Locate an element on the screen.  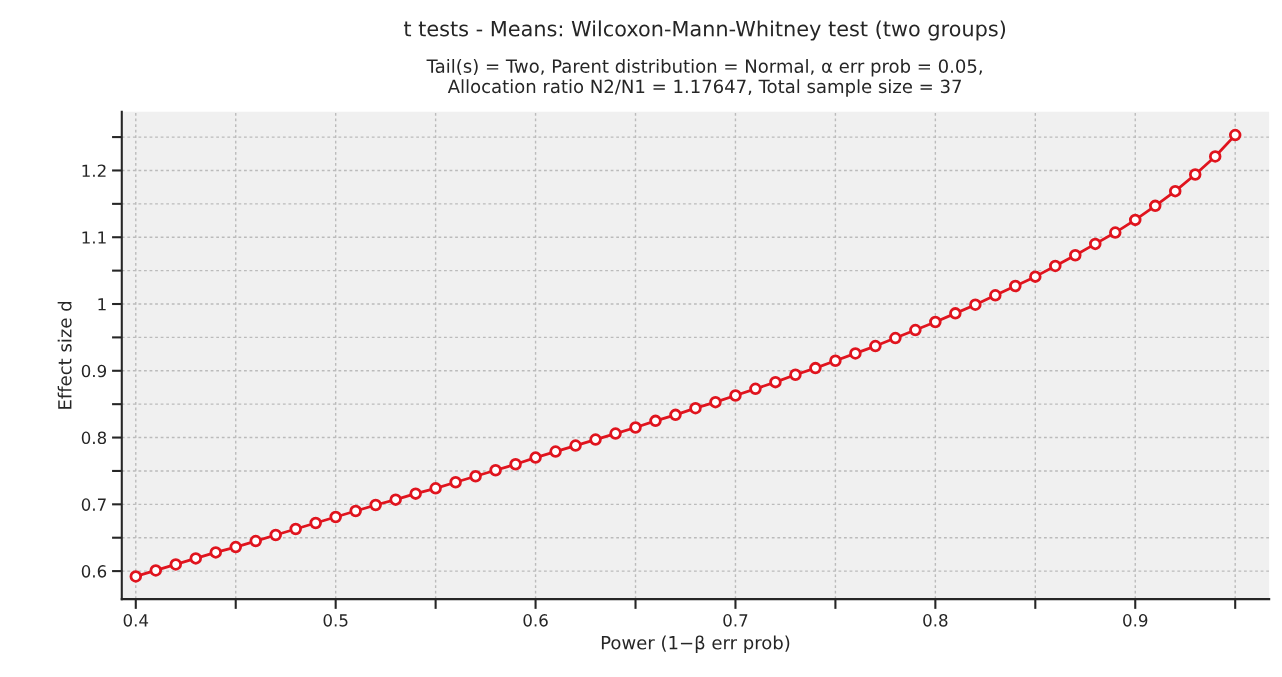
chart-subtitle: Tail(s) = Two, Parent distribution = Normal, α err prob = 0.05, Allocation ratio N2/N1 = 1.17647, Total sample size = 37 is located at coordinates (704, 78).